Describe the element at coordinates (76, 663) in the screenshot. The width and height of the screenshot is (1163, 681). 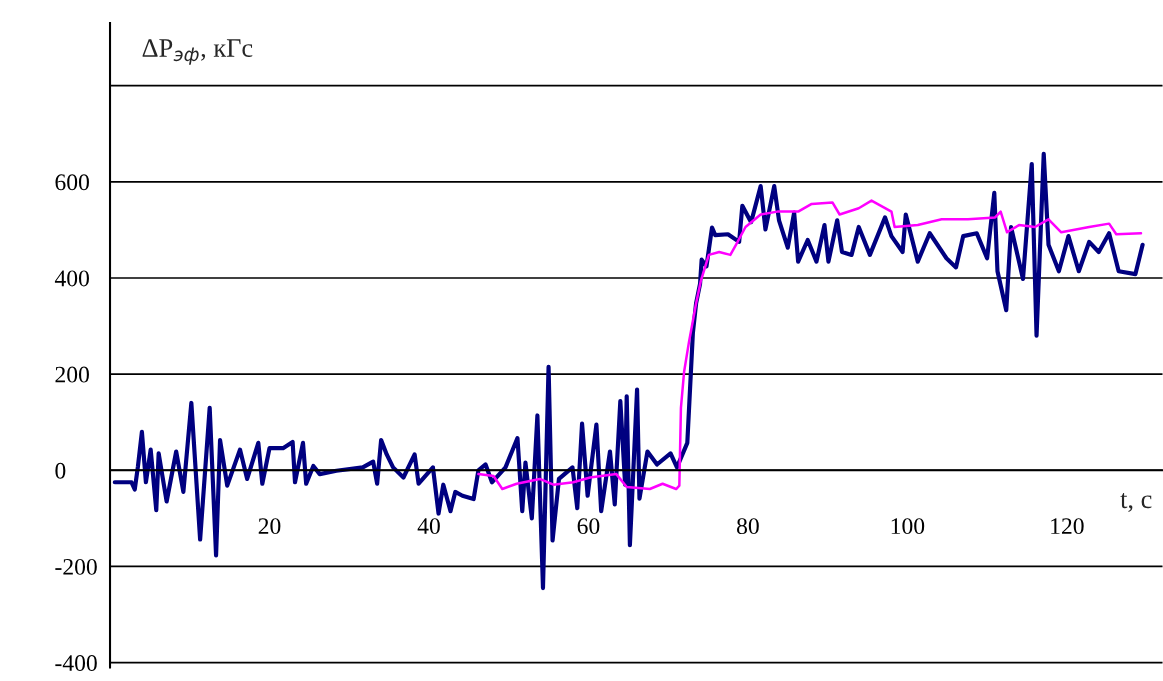
I see `y-tick-label: -400` at that location.